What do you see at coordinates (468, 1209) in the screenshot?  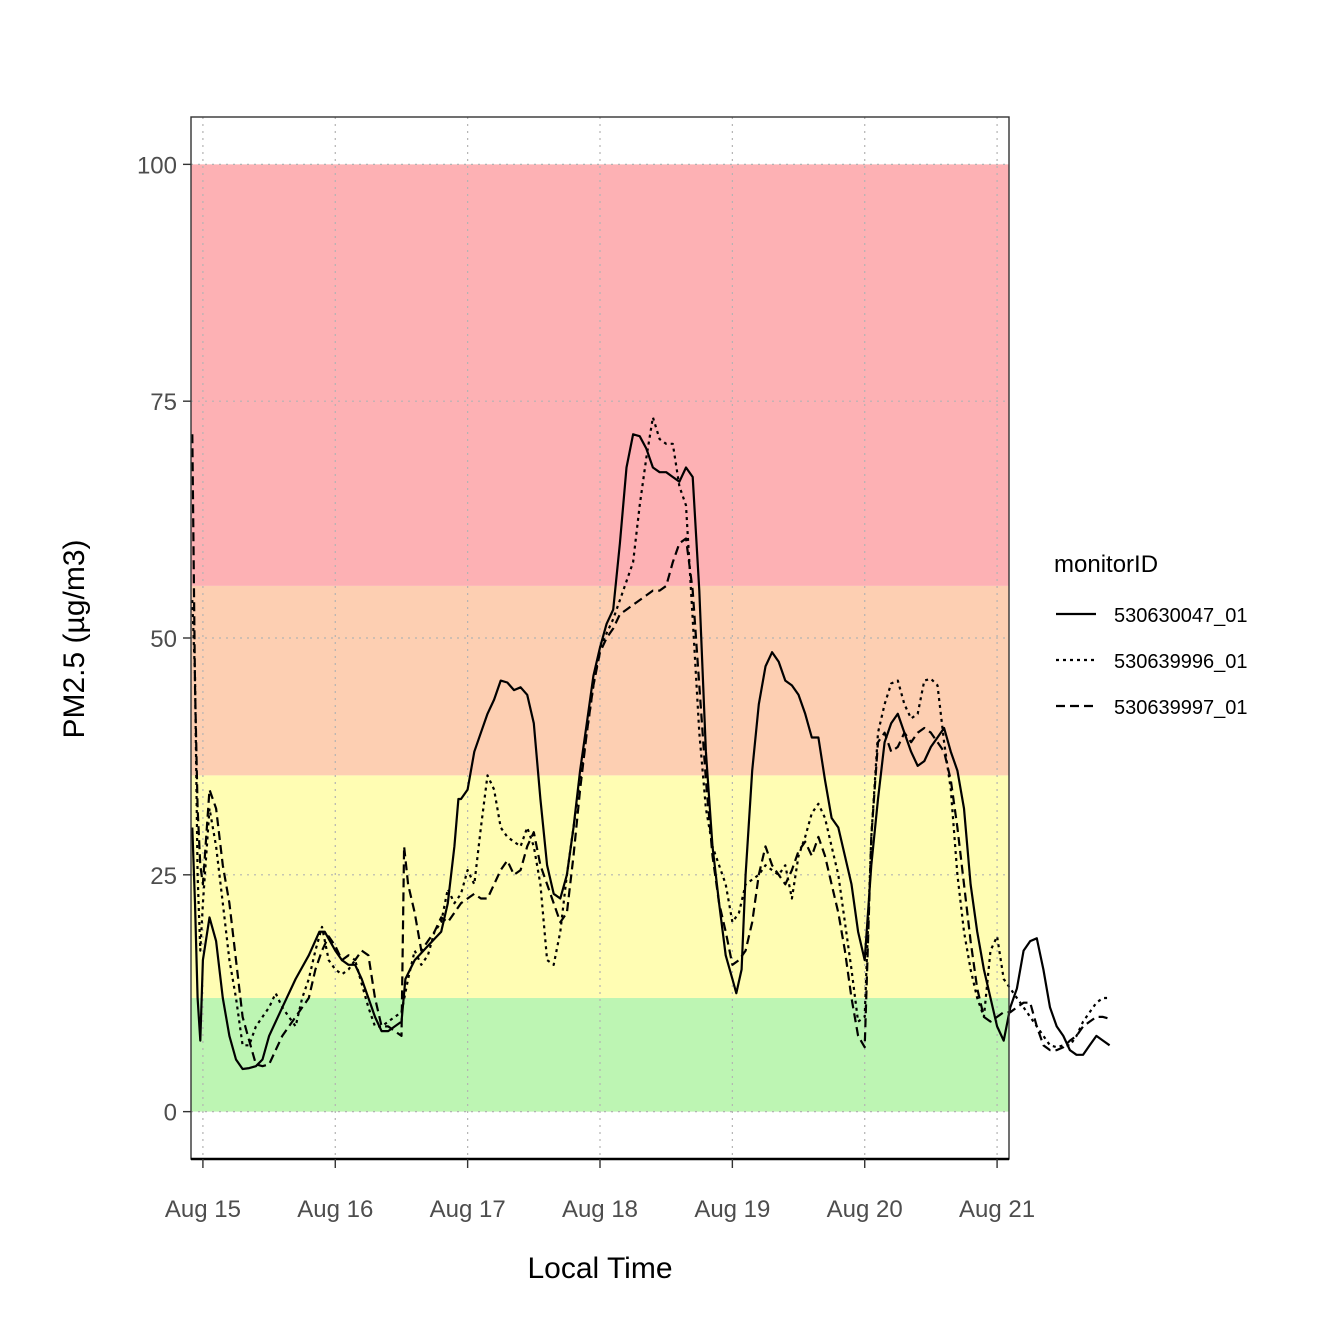 I see `x-tick-label: Aug 17` at bounding box center [468, 1209].